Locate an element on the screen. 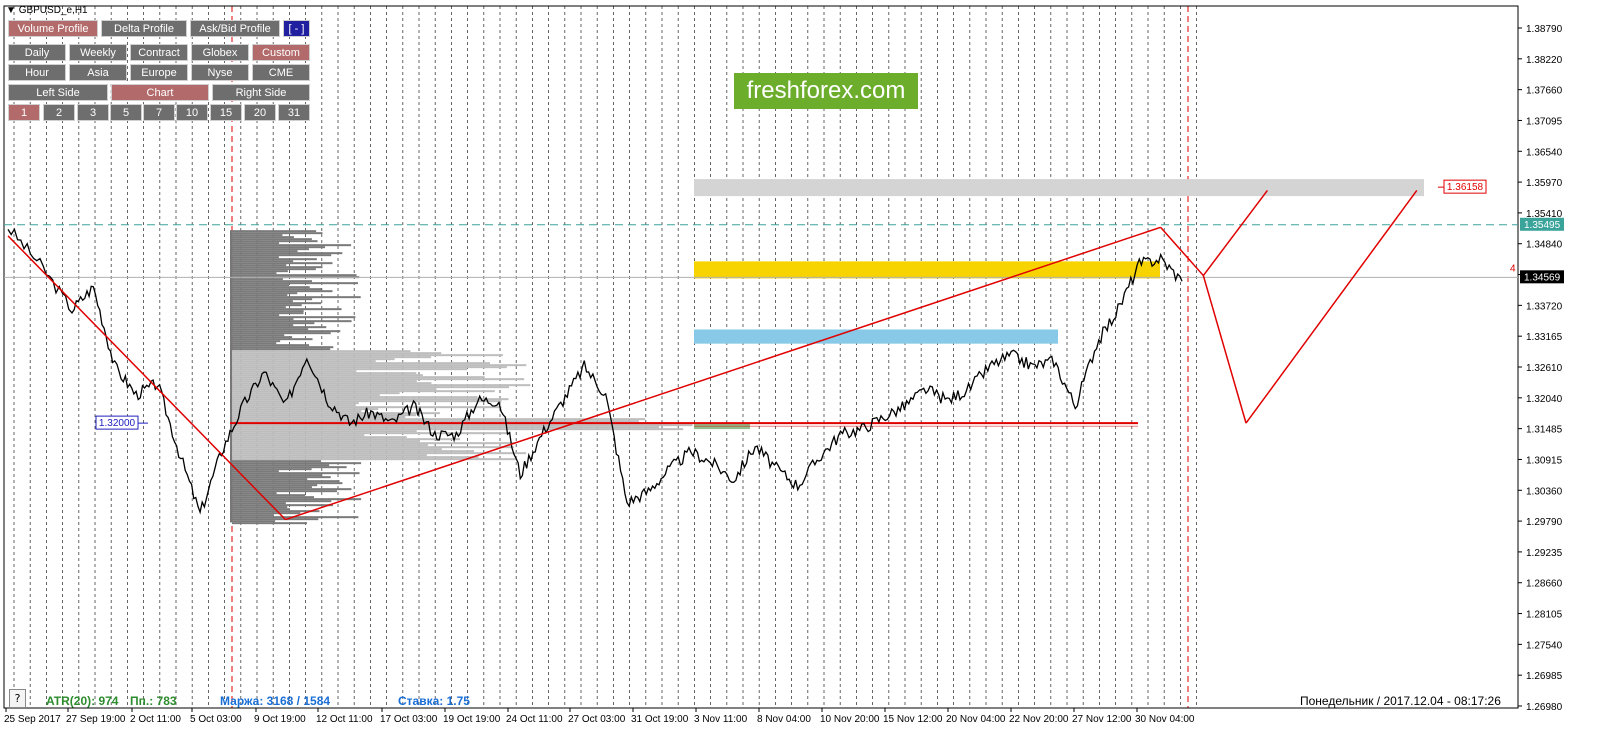 The image size is (1600, 747). toolbar-button-chart: Chart is located at coordinates (160, 92).